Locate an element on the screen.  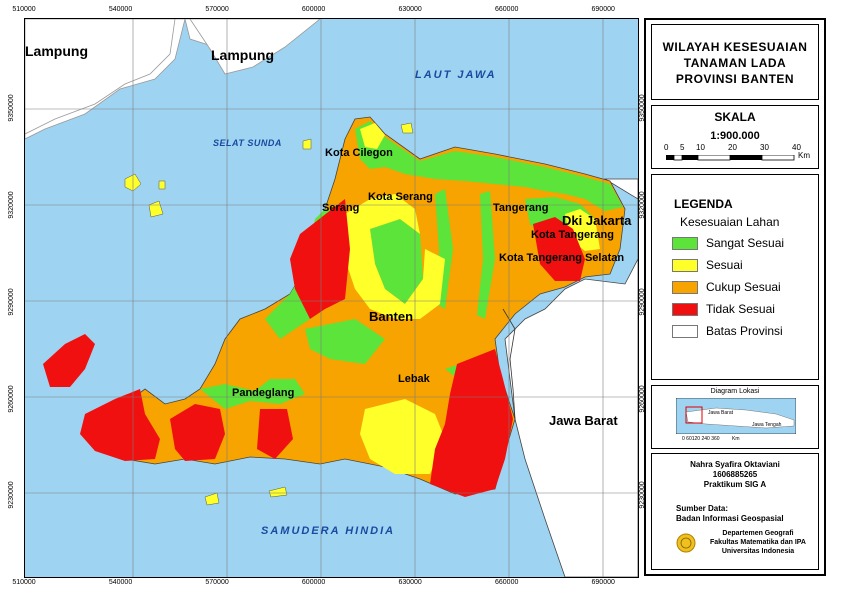
tick-top-label: 660000 is located at coordinates (506, 9).